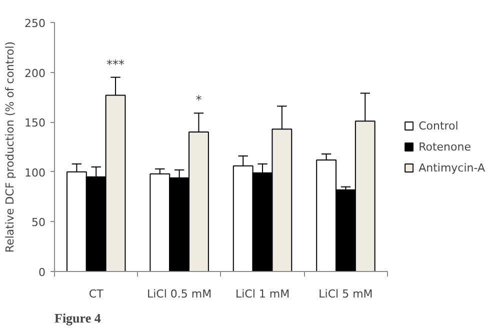  Describe the element at coordinates (35, 123) in the screenshot. I see `y-tick-label: 150` at that location.